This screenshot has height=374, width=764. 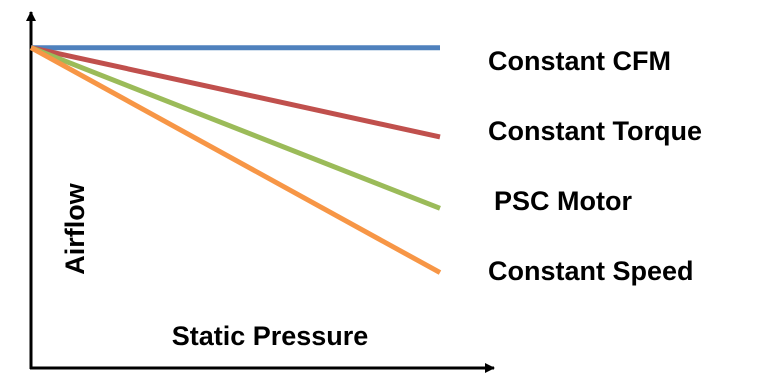 What do you see at coordinates (595, 131) in the screenshot?
I see `legend-label-constant-torque: Constant Torque` at bounding box center [595, 131].